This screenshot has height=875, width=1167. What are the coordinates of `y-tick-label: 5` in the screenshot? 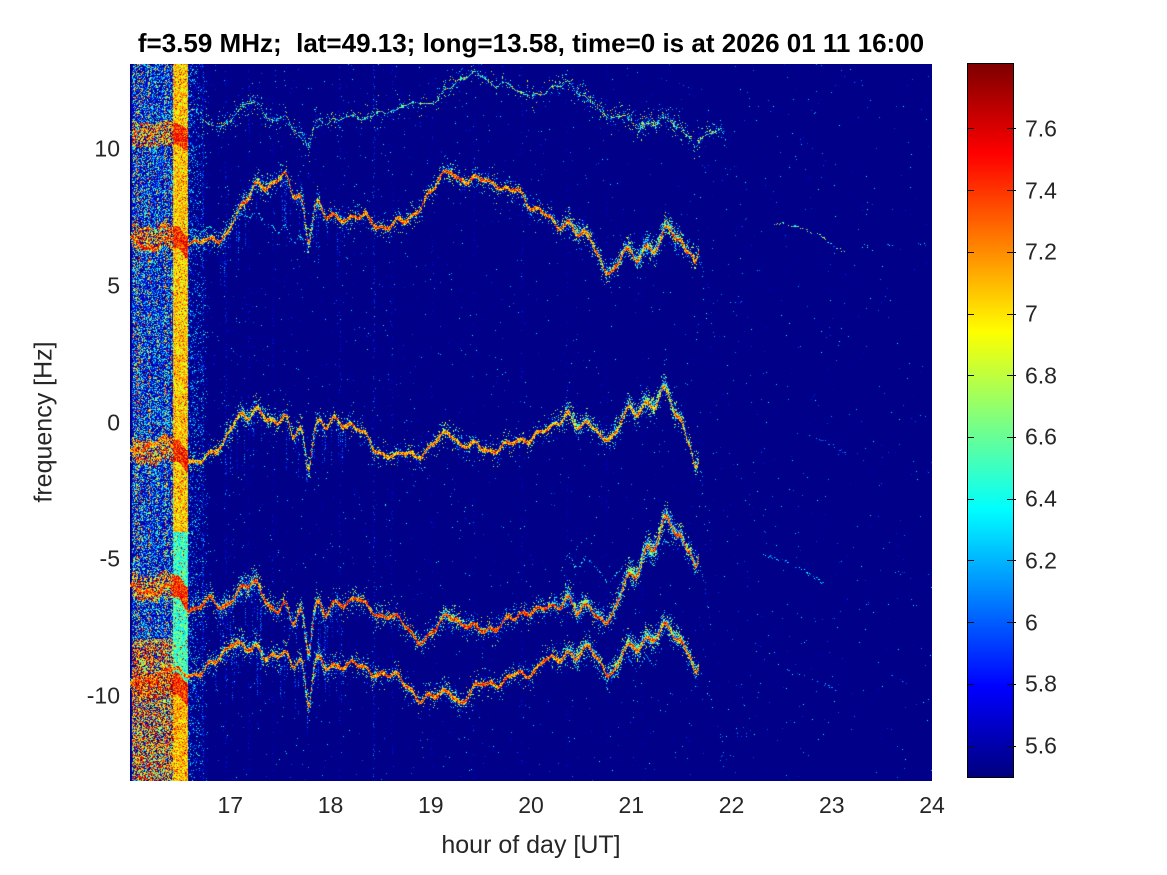 It's located at (113, 285).